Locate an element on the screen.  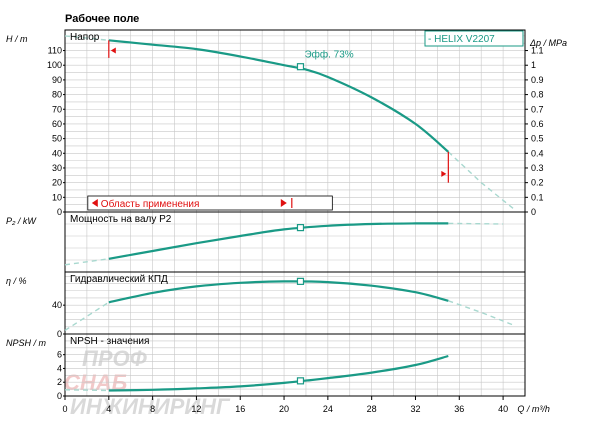
y-tick-label: 100 is located at coordinates (54, 65).